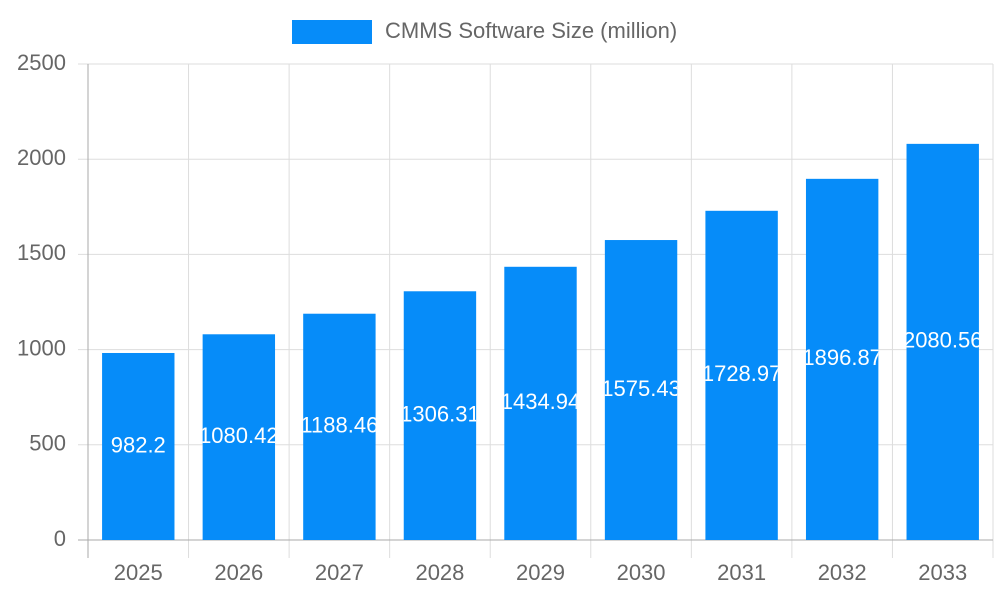  Describe the element at coordinates (41, 252) in the screenshot. I see `y-tick-label: 1500` at that location.